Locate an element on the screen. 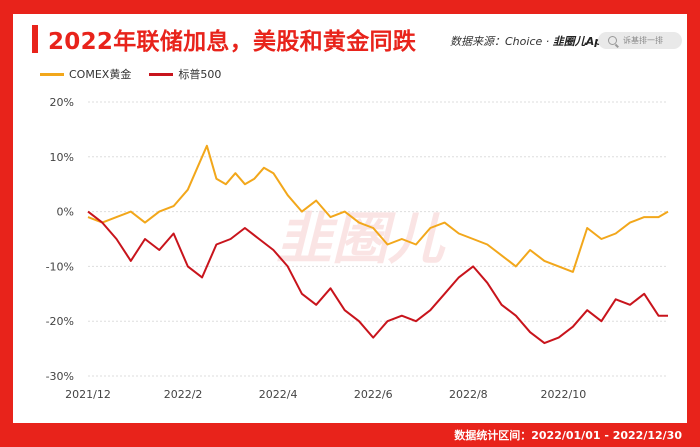  search-box: 诉基排一排 is located at coordinates (640, 40).